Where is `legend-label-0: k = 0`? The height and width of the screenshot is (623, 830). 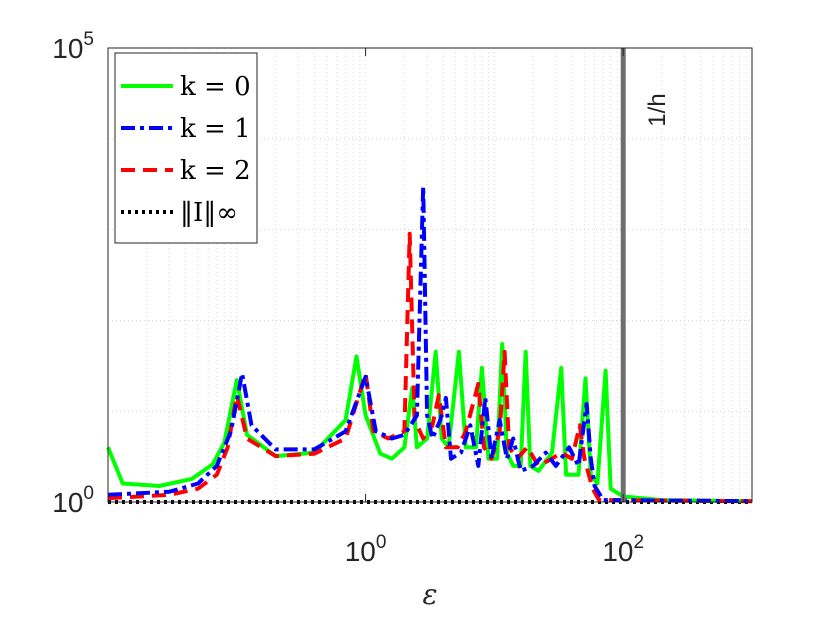 legend-label-0: k = 0 is located at coordinates (215, 87).